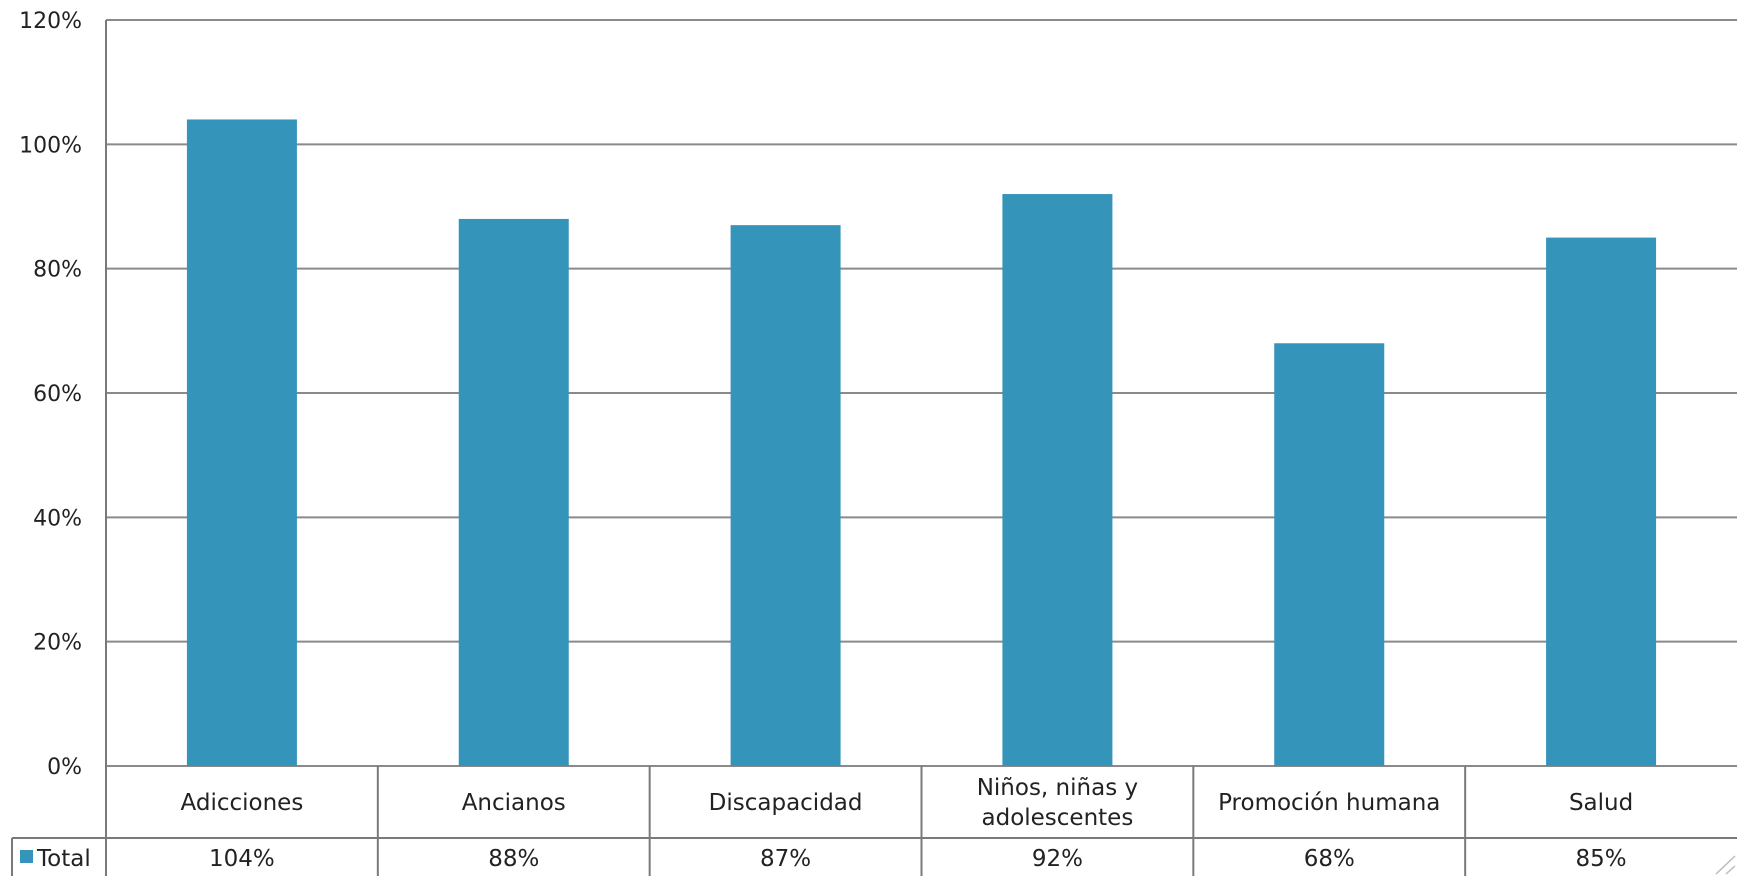 The height and width of the screenshot is (876, 1737). Describe the element at coordinates (64, 767) in the screenshot. I see `y-tick-label: 0%` at that location.